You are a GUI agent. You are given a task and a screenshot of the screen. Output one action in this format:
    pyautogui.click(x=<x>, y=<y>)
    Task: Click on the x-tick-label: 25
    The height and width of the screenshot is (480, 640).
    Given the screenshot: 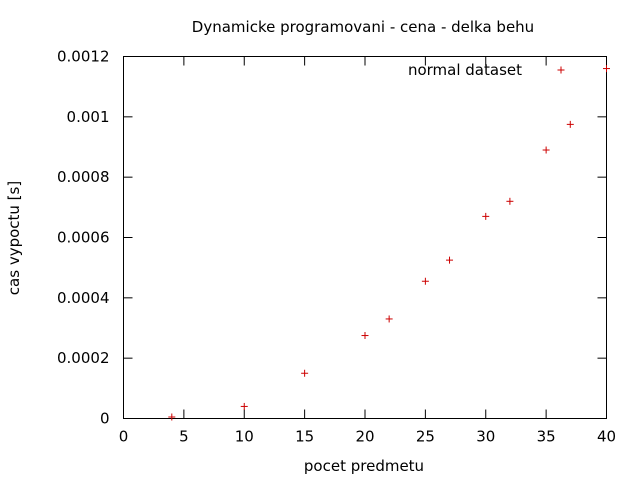 What is the action you would take?
    pyautogui.click(x=425, y=437)
    